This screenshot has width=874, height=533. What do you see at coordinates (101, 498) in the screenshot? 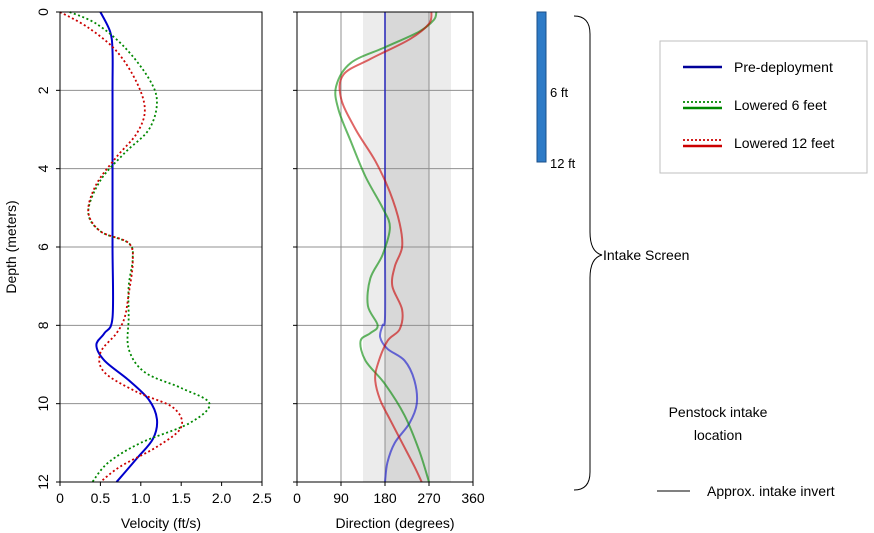
I see `x-tick-label: 0.5` at bounding box center [101, 498].